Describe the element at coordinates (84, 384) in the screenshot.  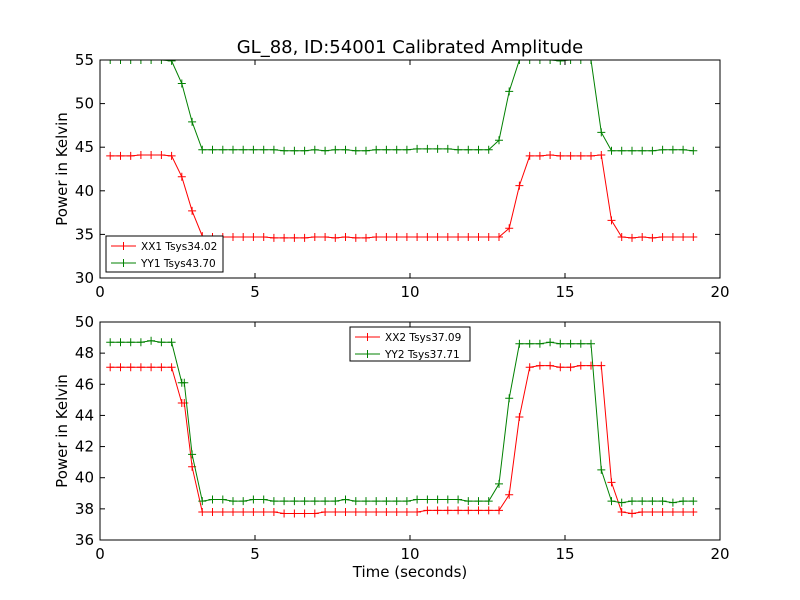
I see `y-tick-label: 46` at that location.